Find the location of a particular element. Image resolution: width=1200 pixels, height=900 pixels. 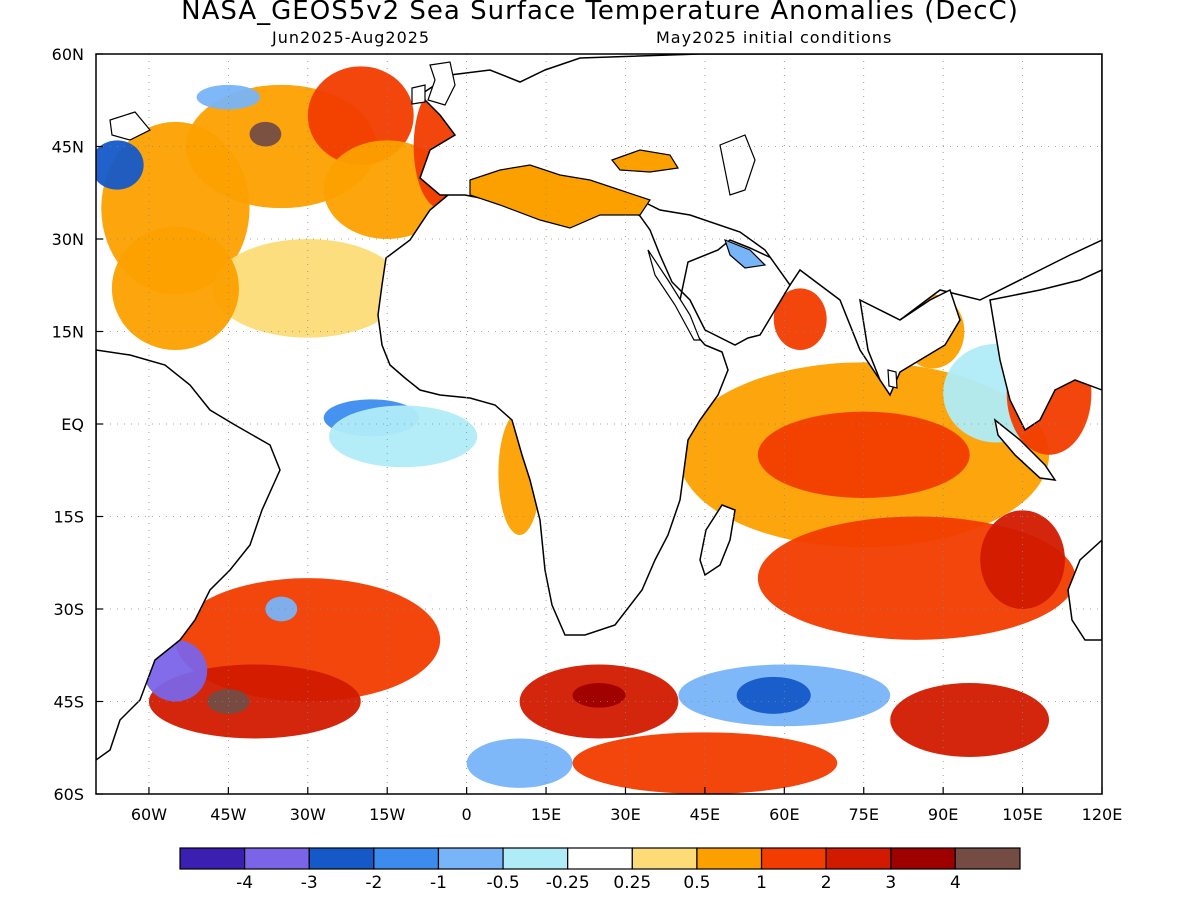

initial-conditions: May2025 initial conditions is located at coordinates (774, 37).